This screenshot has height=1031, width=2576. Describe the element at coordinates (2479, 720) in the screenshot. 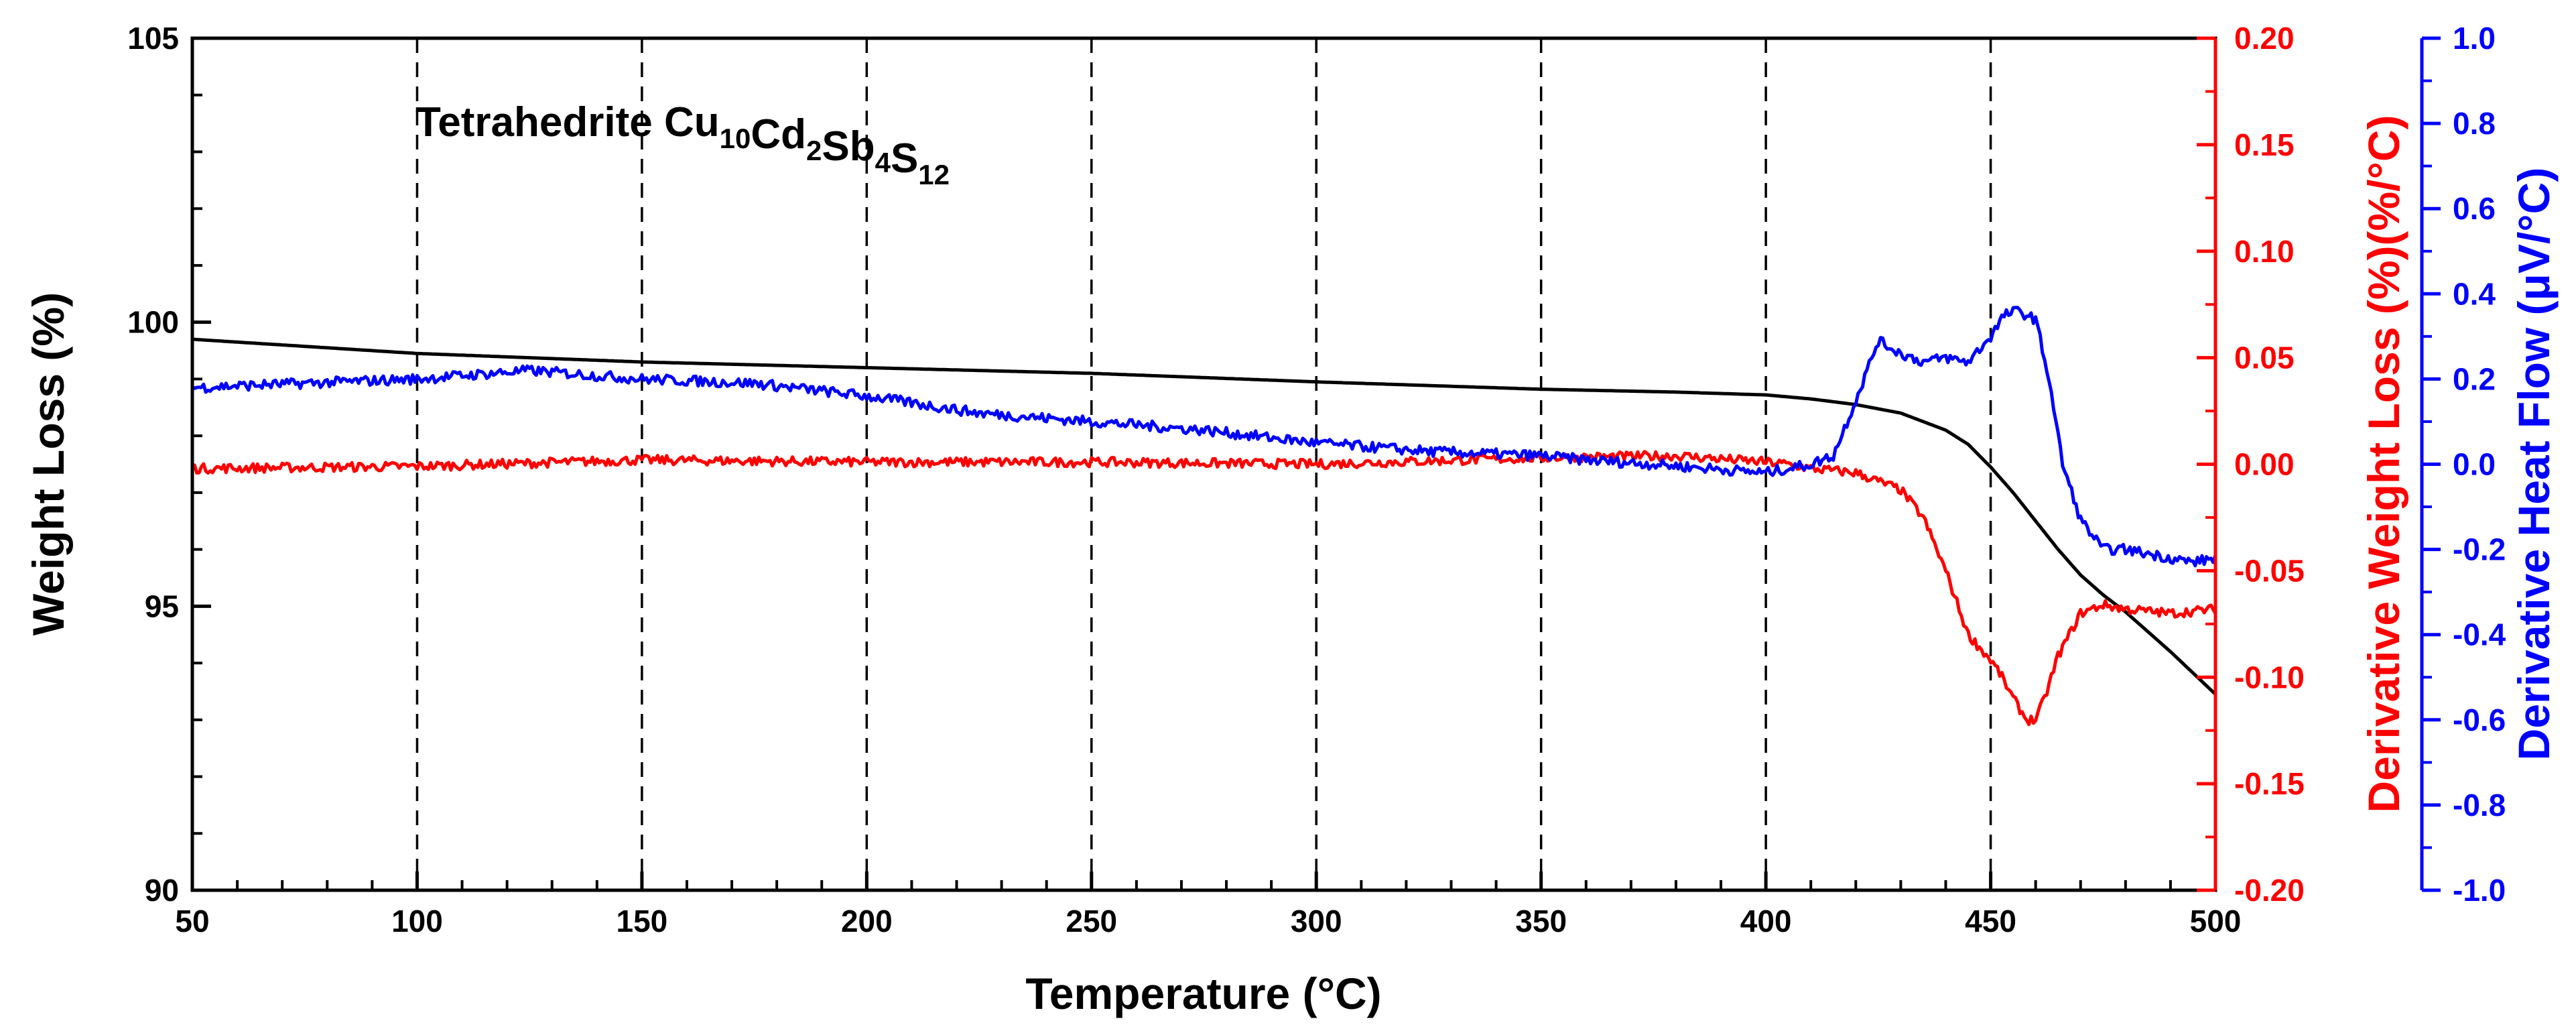

I see `right2-tick-label: -0.6` at that location.